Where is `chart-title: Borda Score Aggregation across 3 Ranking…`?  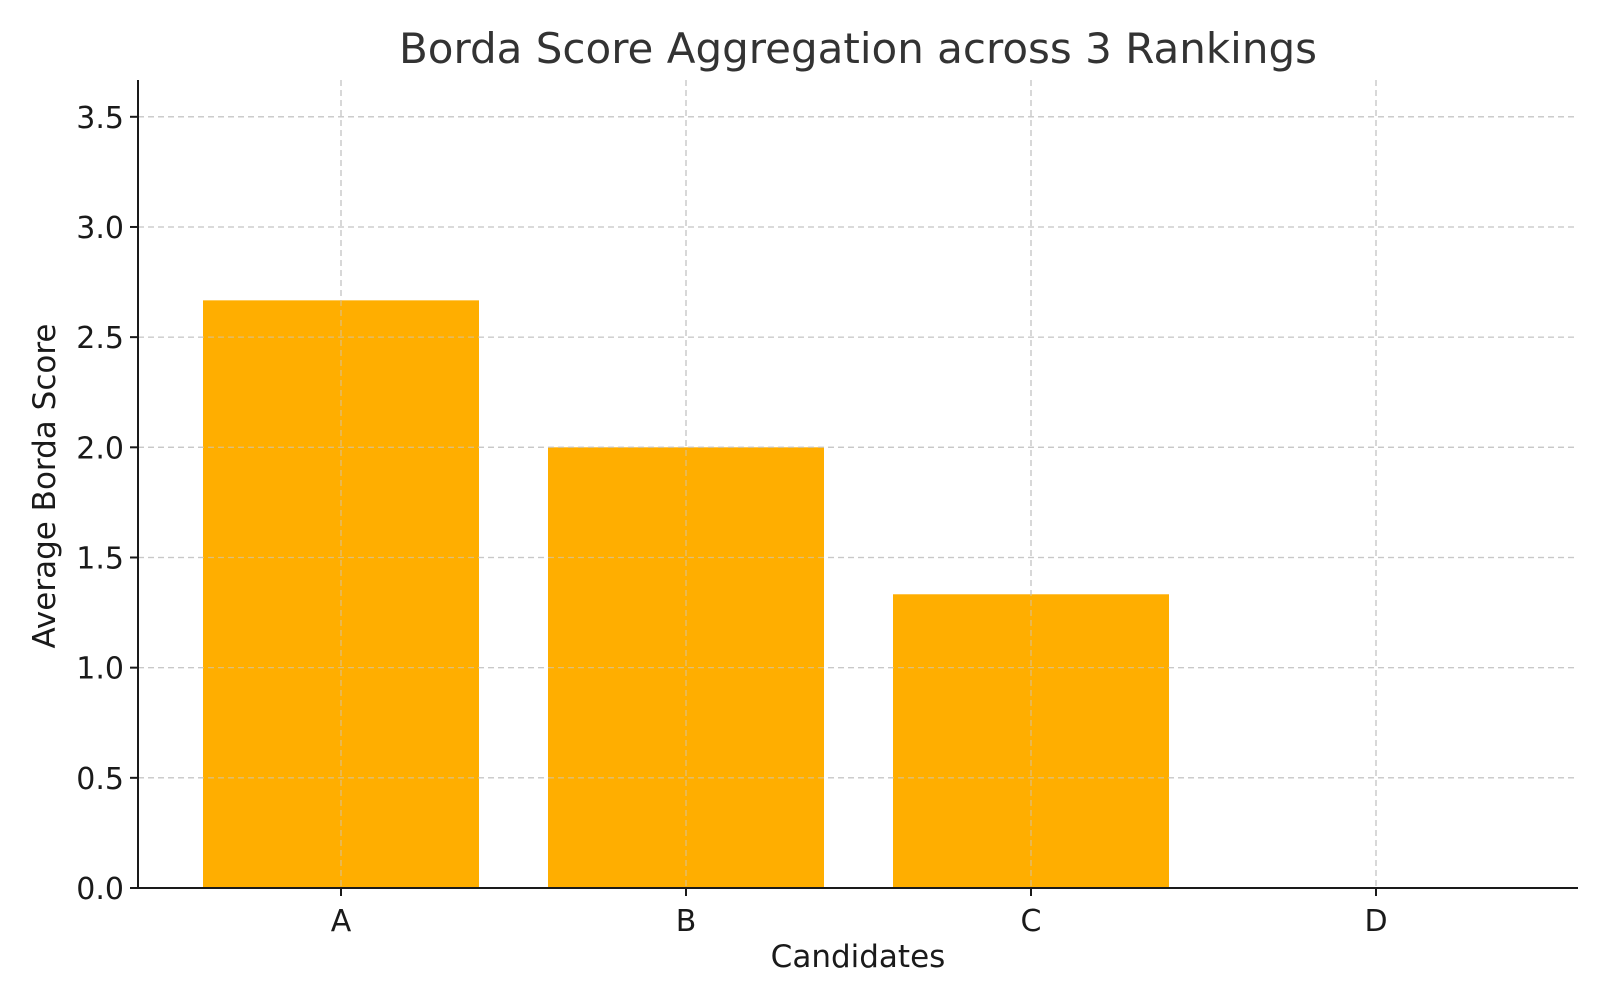 chart-title: Borda Score Aggregation across 3 Ranking… is located at coordinates (858, 48).